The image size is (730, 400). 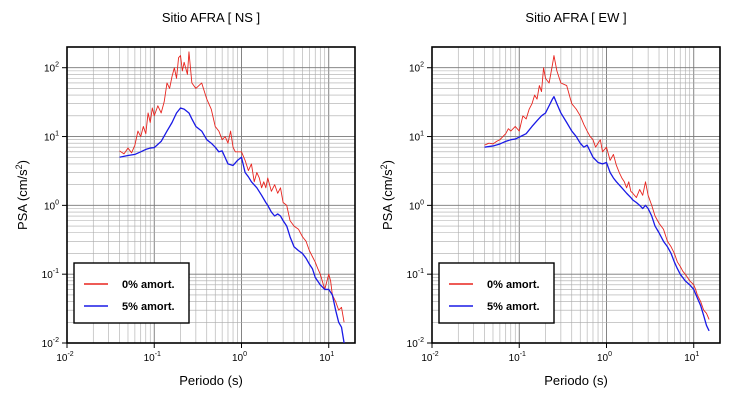 I want to click on chart-title: Sitio AFRA [ NS ], so click(x=211, y=17).